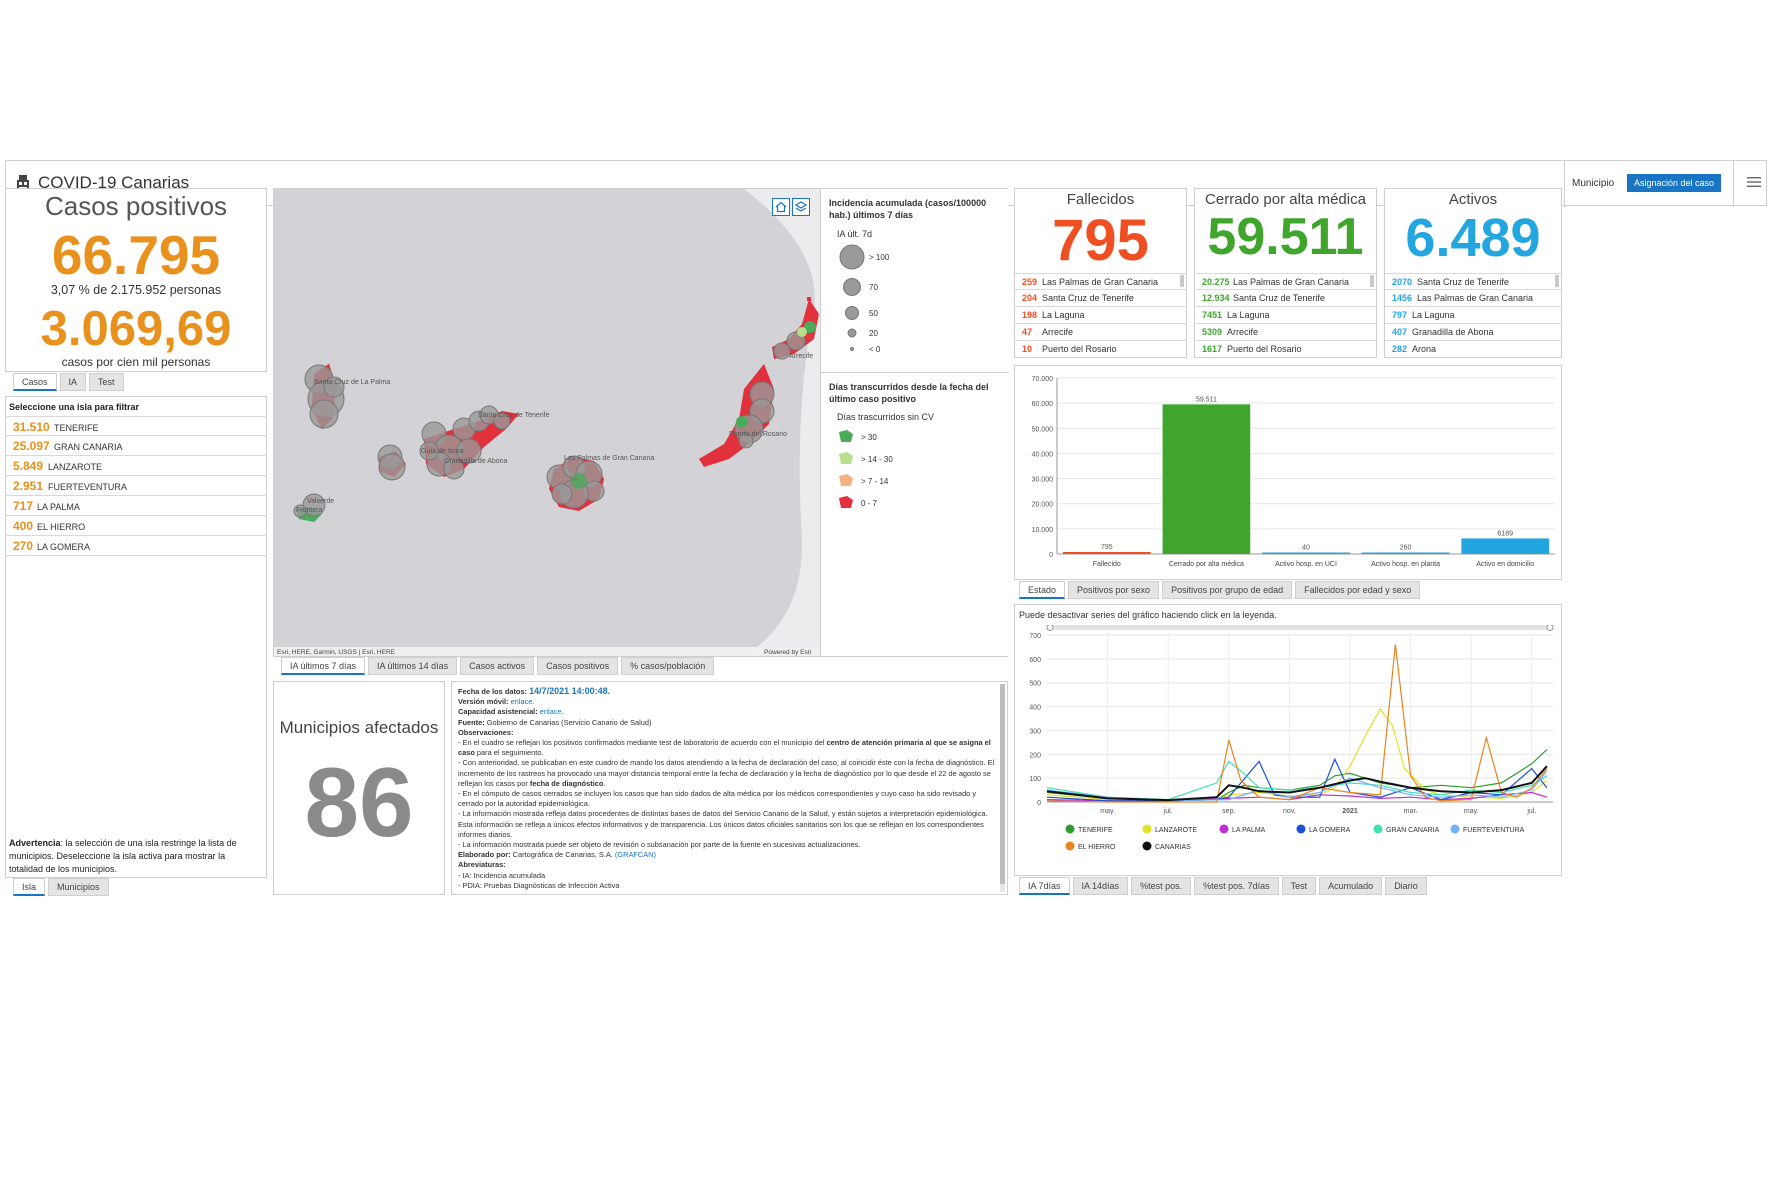 This screenshot has width=1772, height=1181. What do you see at coordinates (1100, 886) in the screenshot?
I see `tab-ia-14dias: IA 14días` at bounding box center [1100, 886].